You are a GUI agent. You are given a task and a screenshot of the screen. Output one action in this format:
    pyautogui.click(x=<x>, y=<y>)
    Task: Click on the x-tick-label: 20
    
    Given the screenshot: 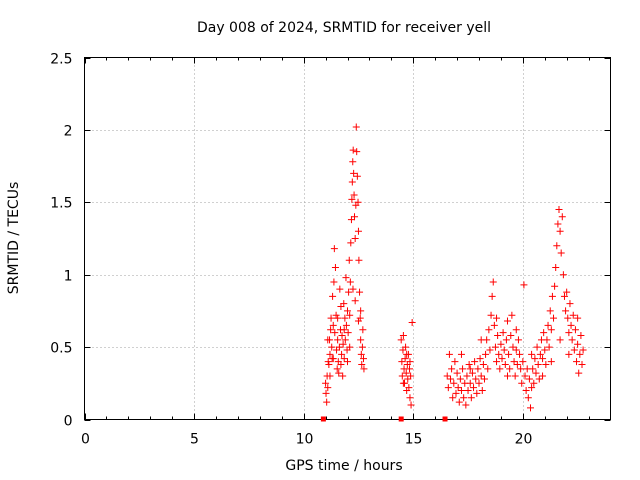 What is the action you would take?
    pyautogui.click(x=524, y=440)
    